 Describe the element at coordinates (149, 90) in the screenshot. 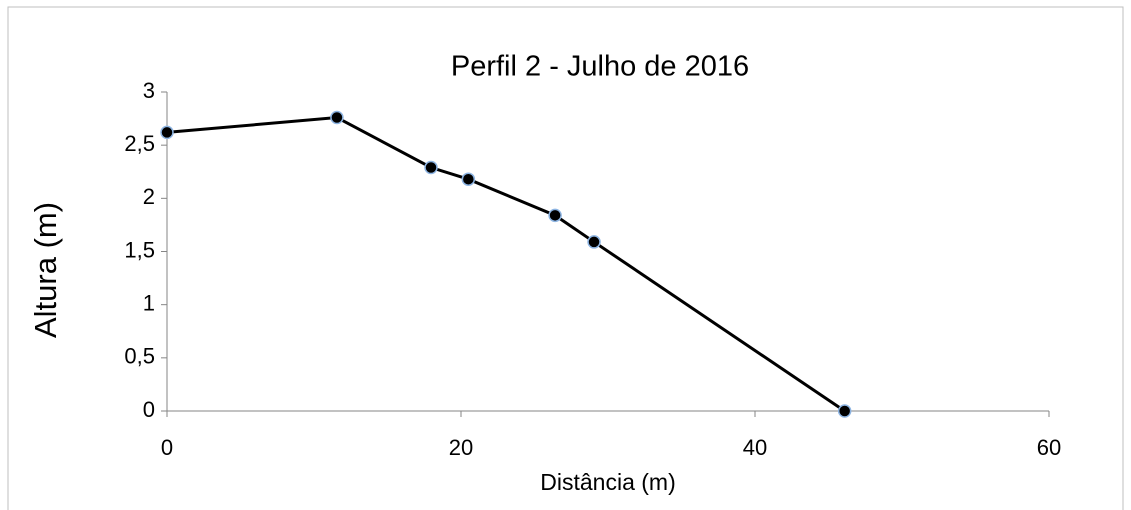

I see `y-tick-label: 3` at that location.